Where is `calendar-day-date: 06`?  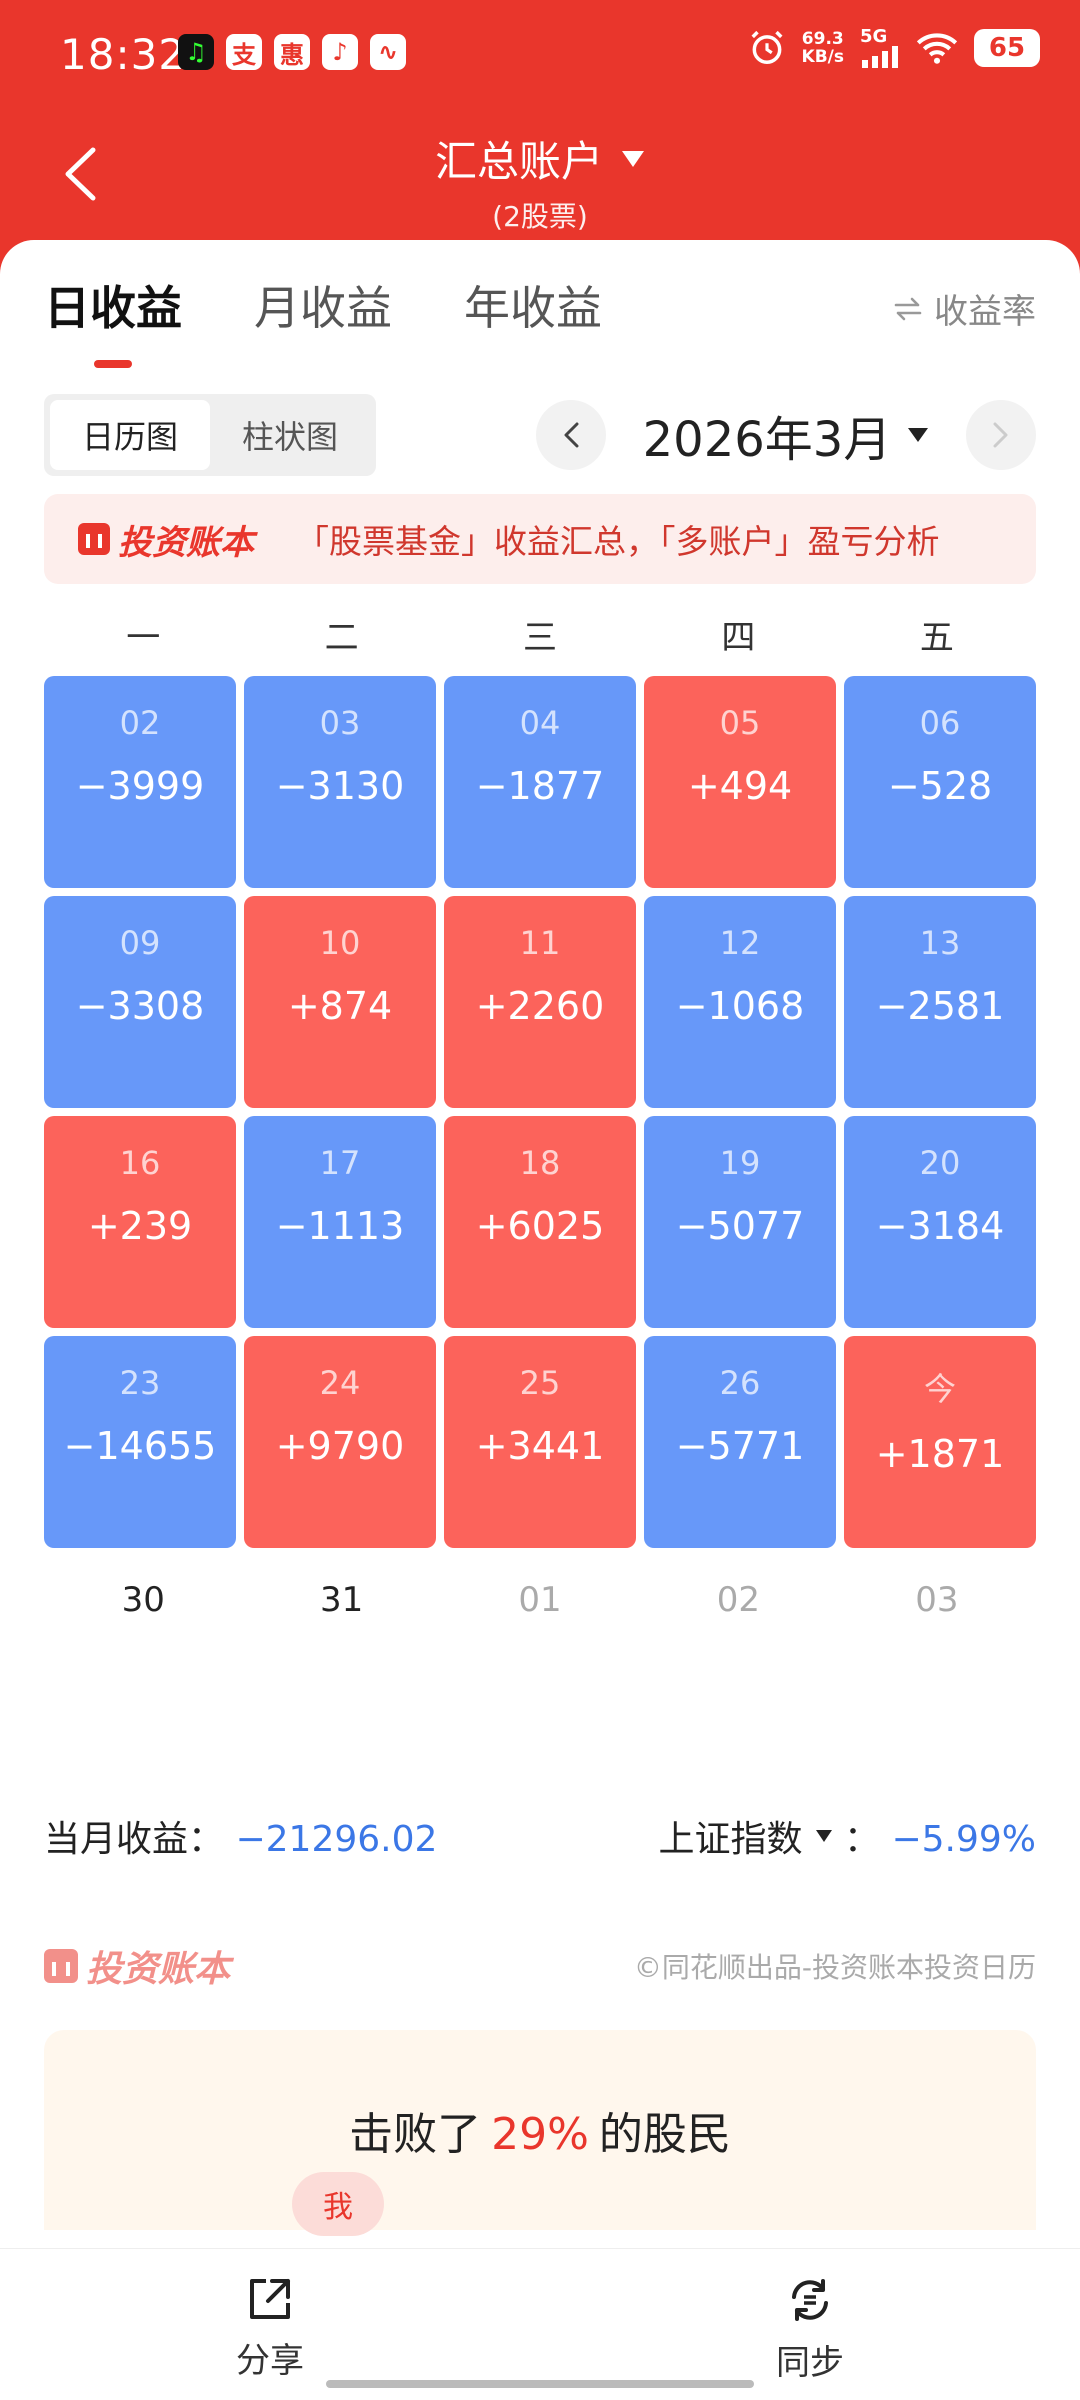
calendar-day-date: 06 is located at coordinates (940, 723).